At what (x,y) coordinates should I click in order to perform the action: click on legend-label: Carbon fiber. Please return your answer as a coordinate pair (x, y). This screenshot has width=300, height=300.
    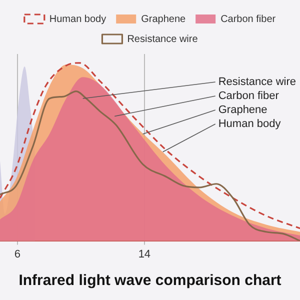
    Looking at the image, I should click on (248, 19).